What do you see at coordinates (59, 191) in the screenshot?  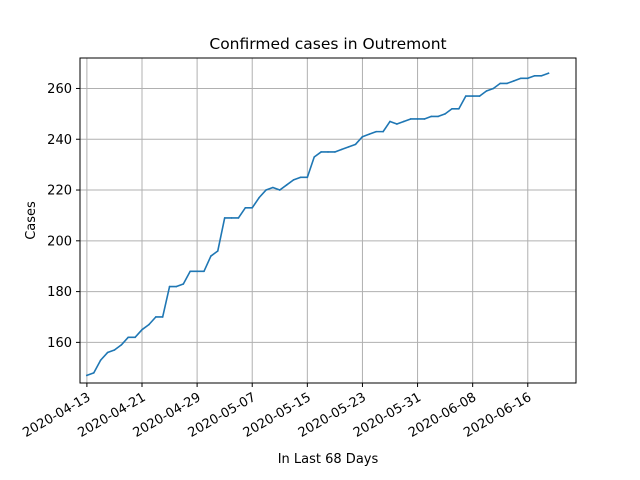 I see `y-tick-label: 220` at bounding box center [59, 191].